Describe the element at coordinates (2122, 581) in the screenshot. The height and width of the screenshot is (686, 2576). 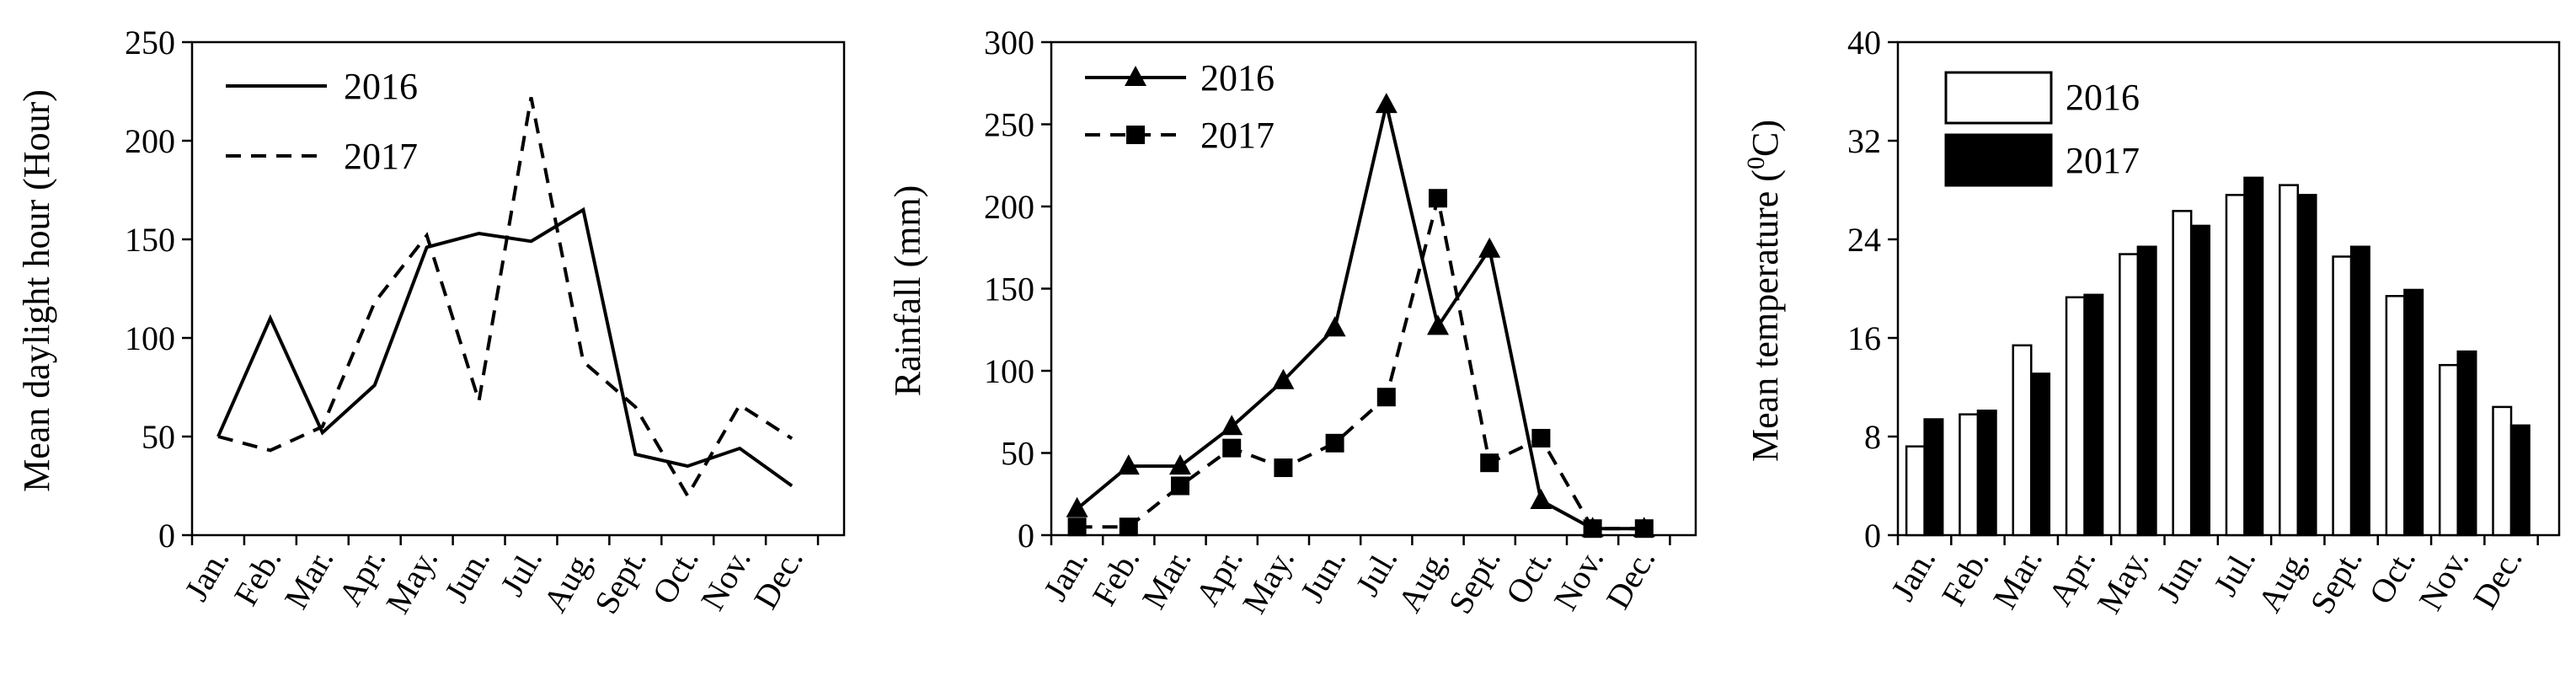
I see `temperature-month-label: May.` at that location.